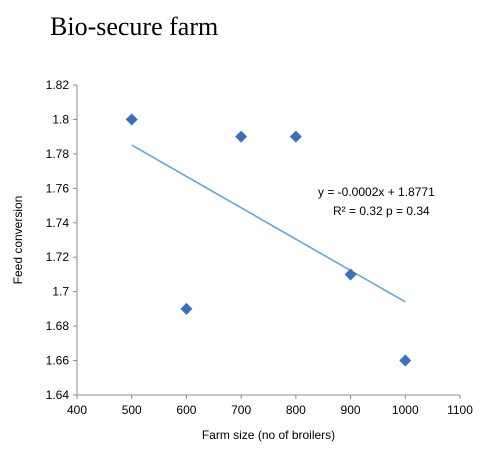 The image size is (480, 449). What do you see at coordinates (296, 410) in the screenshot?
I see `x-tick-label: 800` at bounding box center [296, 410].